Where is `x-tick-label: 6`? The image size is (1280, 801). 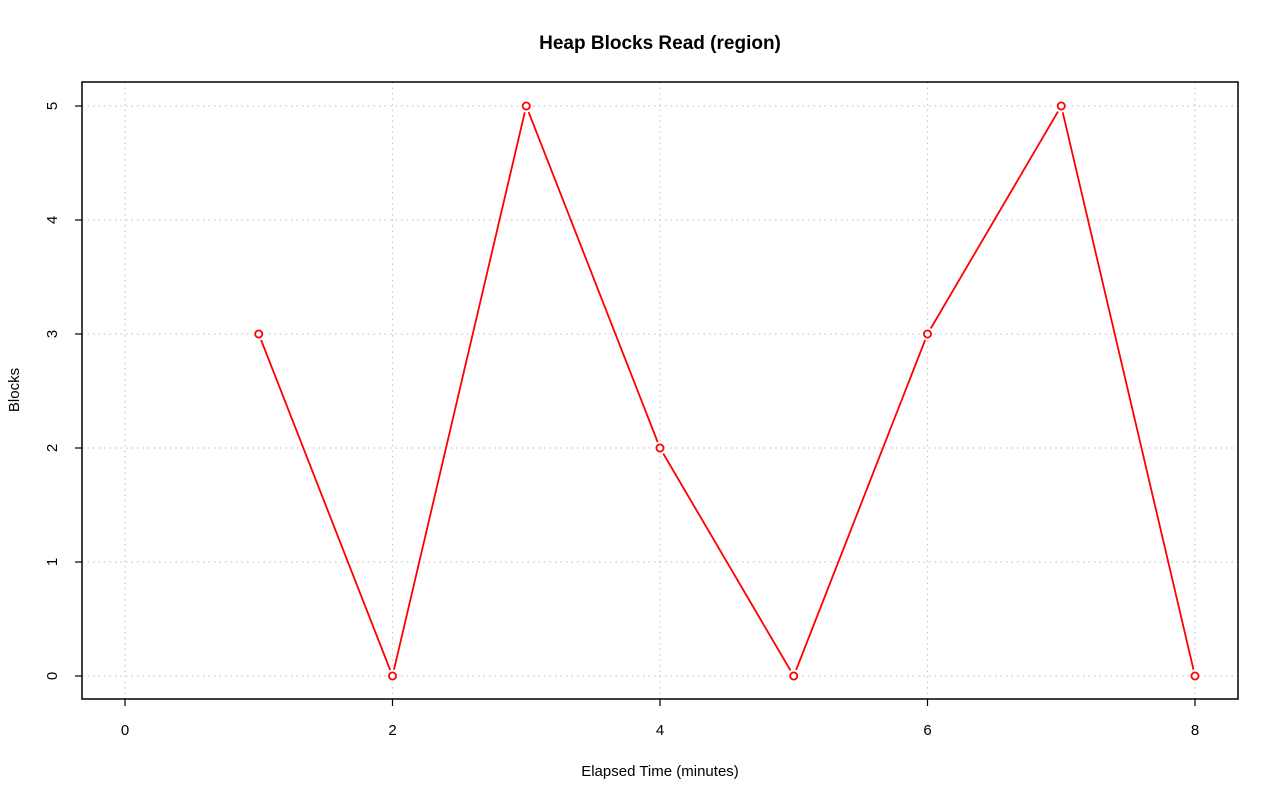 x-tick-label: 6 is located at coordinates (927, 730).